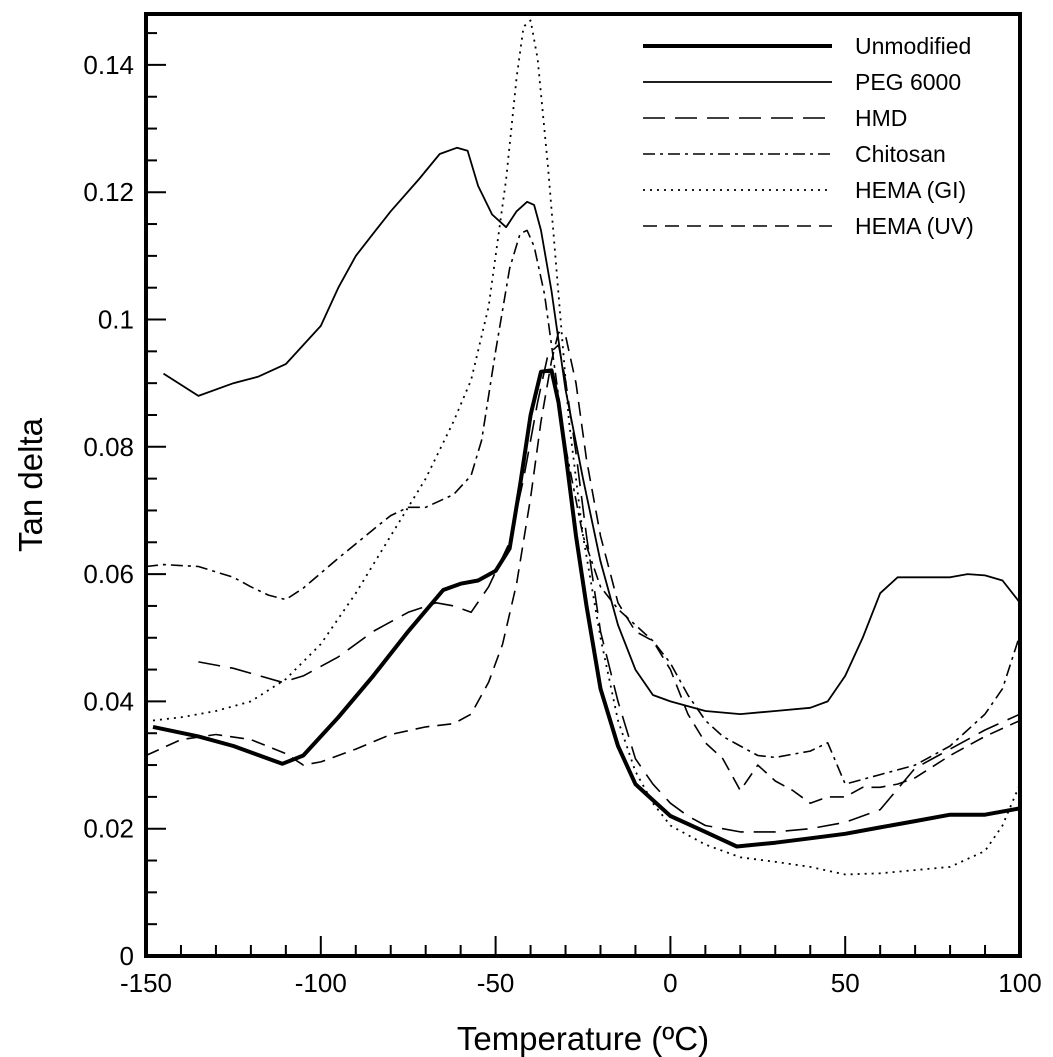  Describe the element at coordinates (900, 154) in the screenshot. I see `legend-label: Chitosan` at that location.